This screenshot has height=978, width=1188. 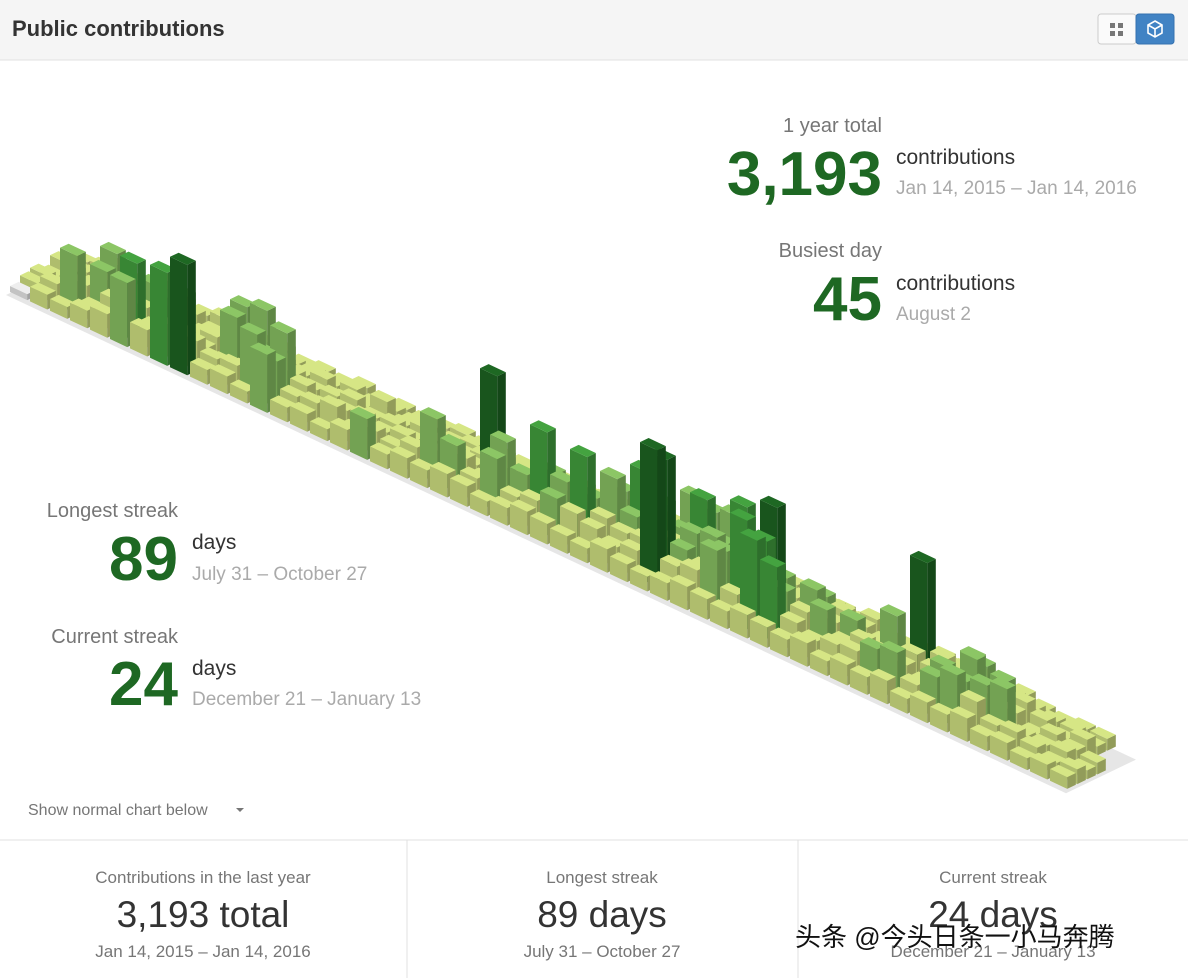 What do you see at coordinates (830, 251) in the screenshot?
I see `stat-label: Busiest day` at bounding box center [830, 251].